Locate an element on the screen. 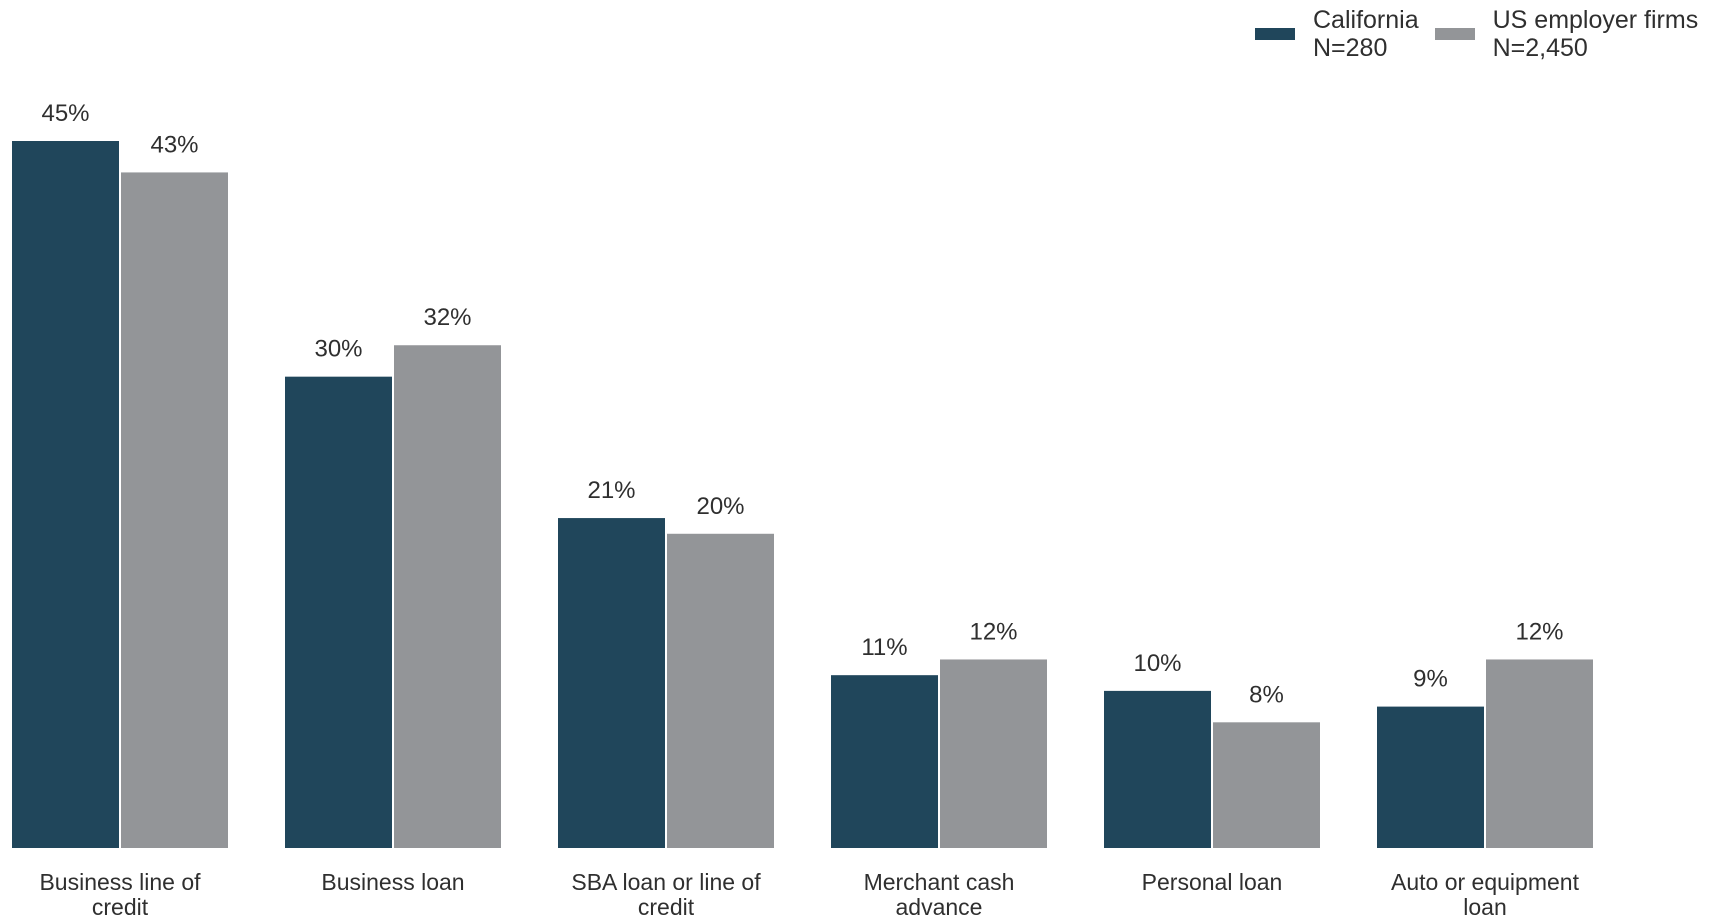  value-label-2-0: 21% is located at coordinates (611, 490).